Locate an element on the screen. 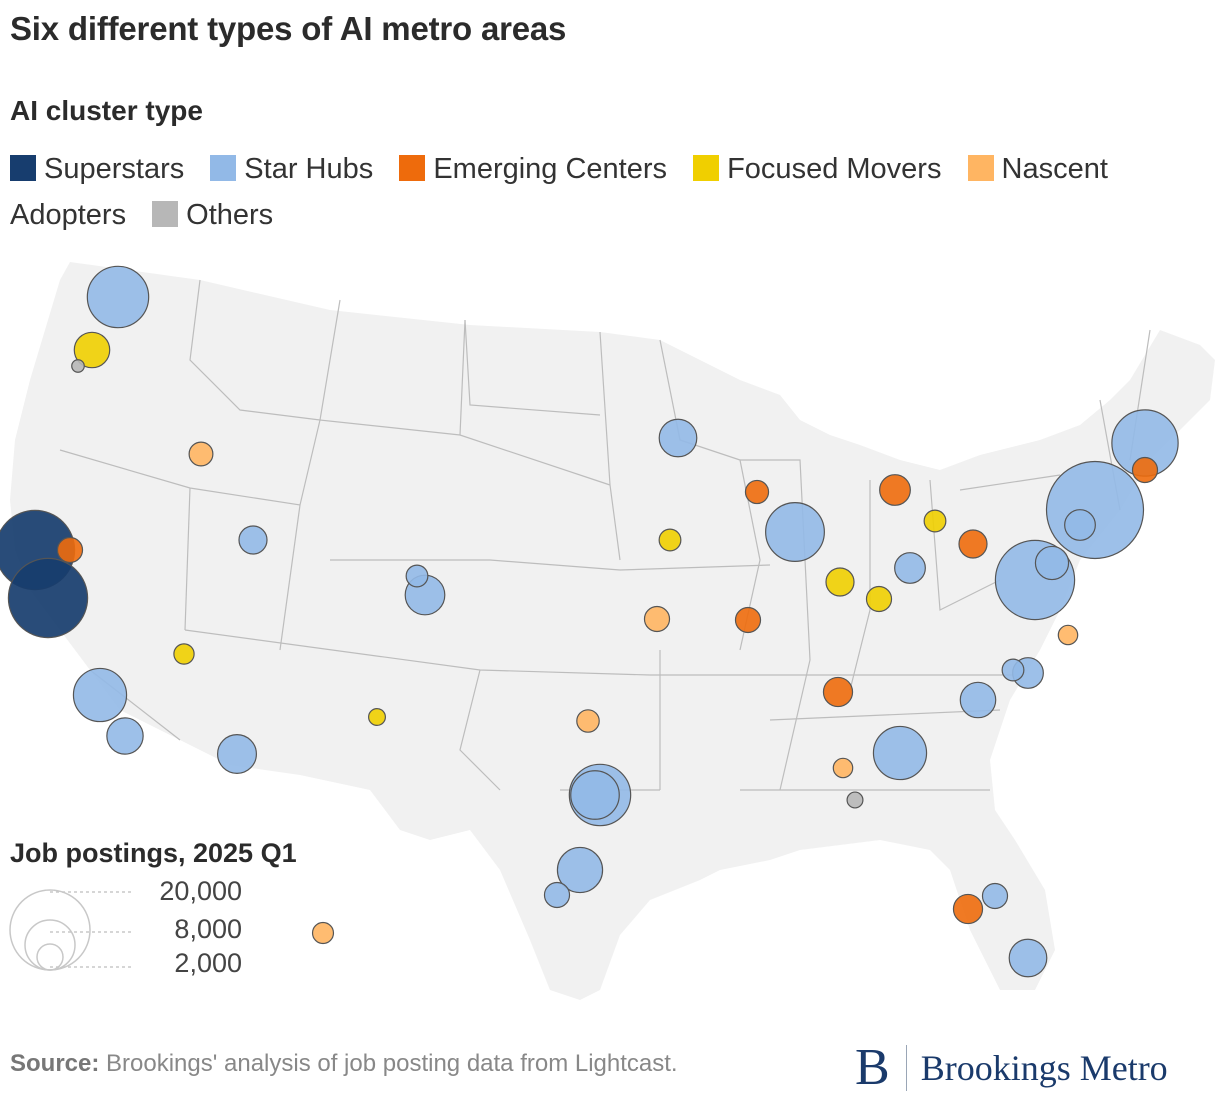  size-label-20000: 20,000 is located at coordinates (200, 891).